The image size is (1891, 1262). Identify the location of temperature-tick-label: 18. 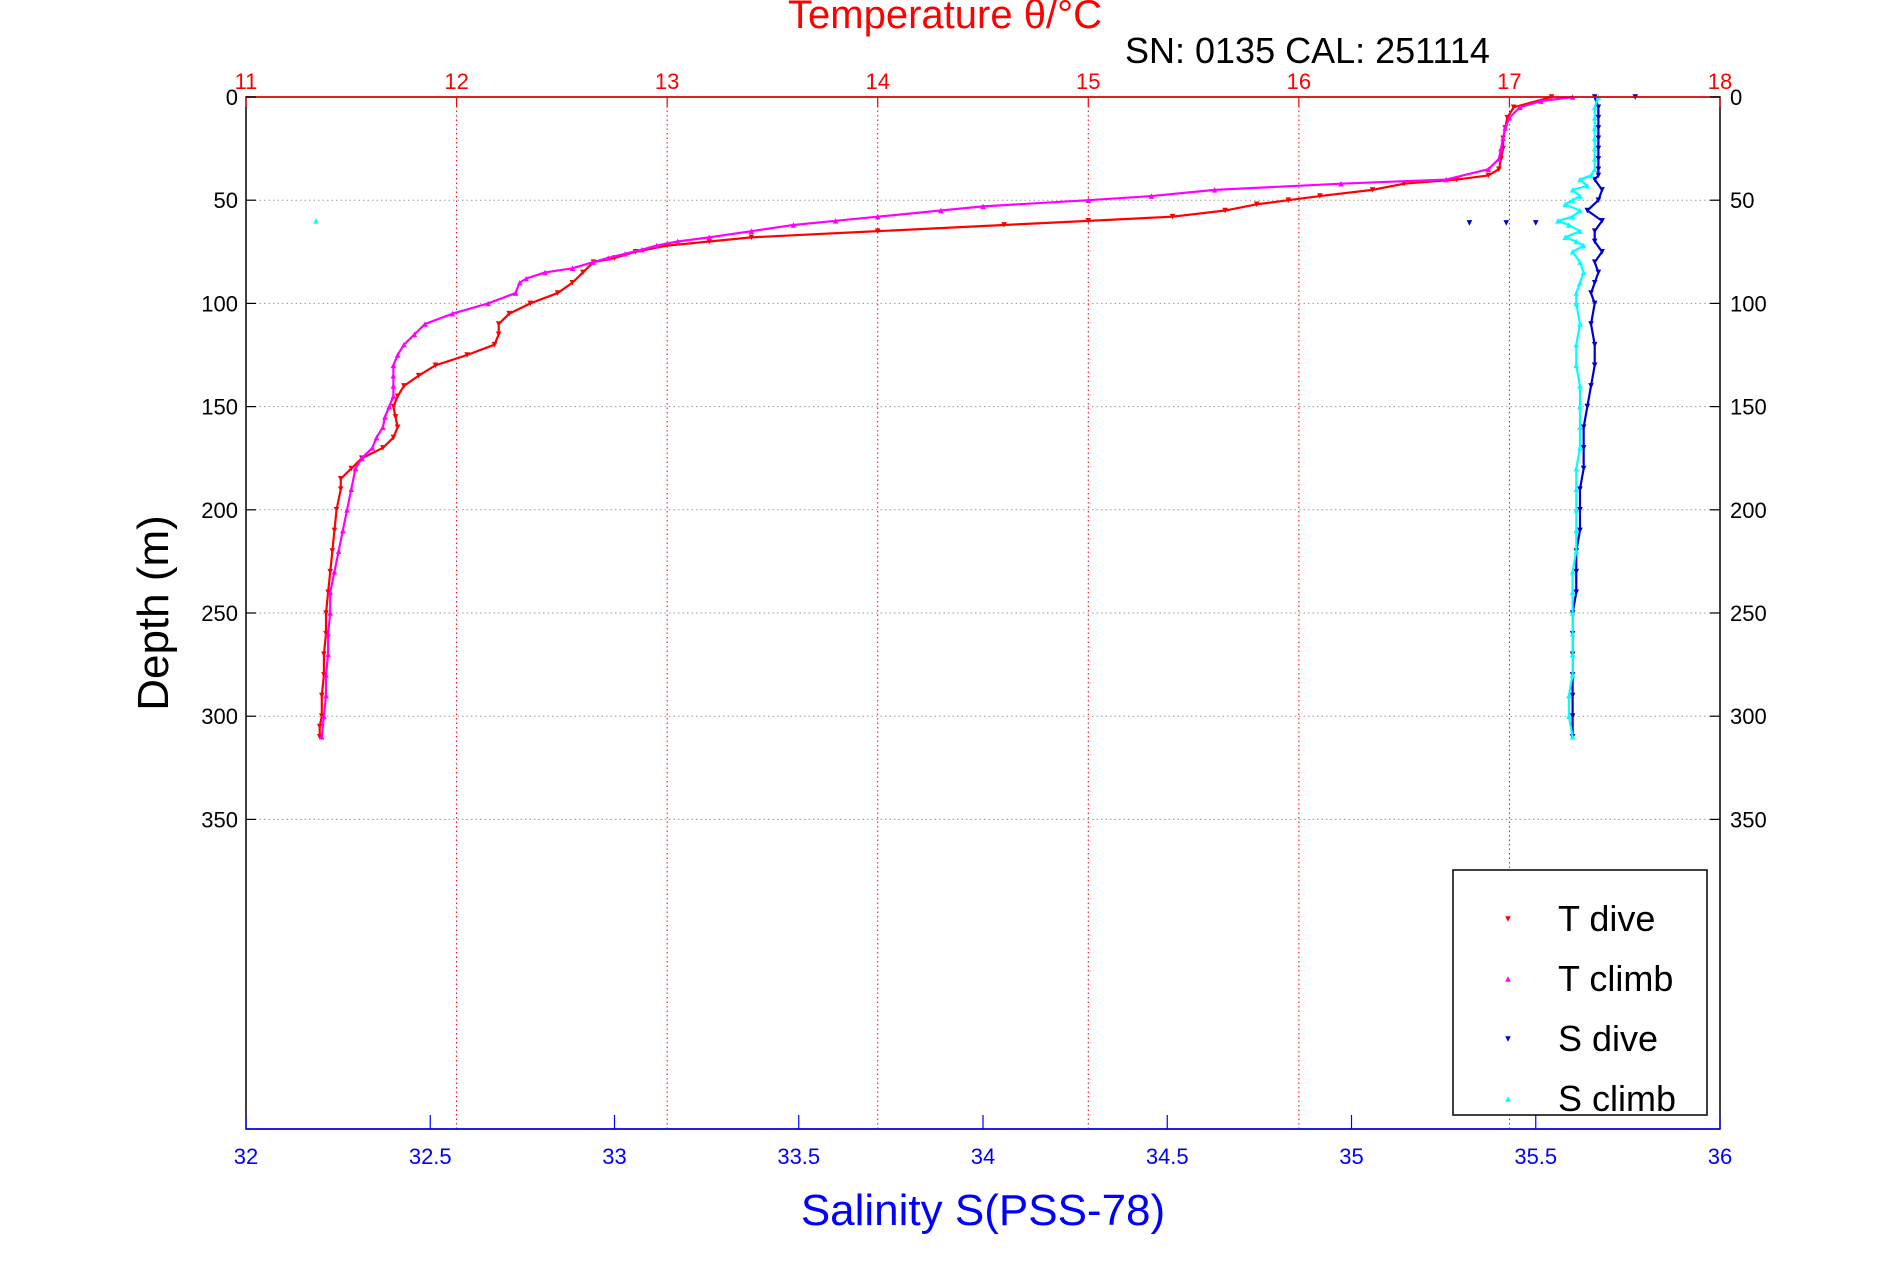
(1720, 81).